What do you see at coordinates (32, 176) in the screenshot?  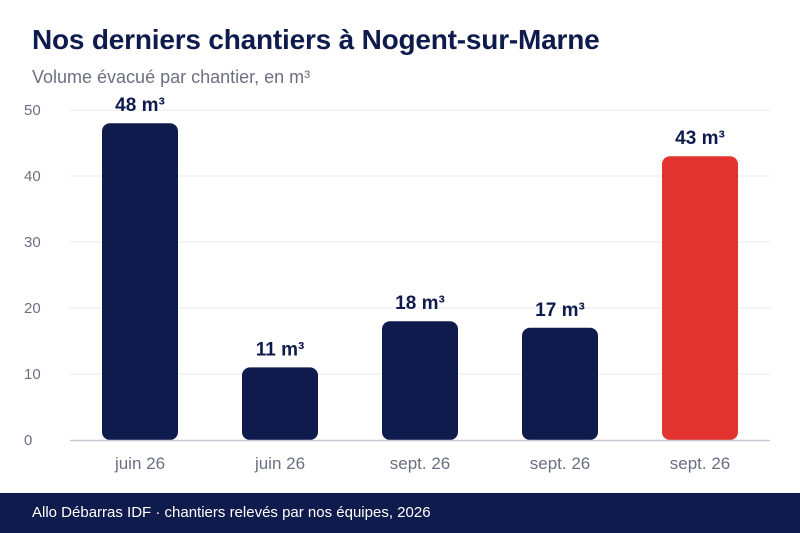 I see `y-tick-label: 40` at bounding box center [32, 176].